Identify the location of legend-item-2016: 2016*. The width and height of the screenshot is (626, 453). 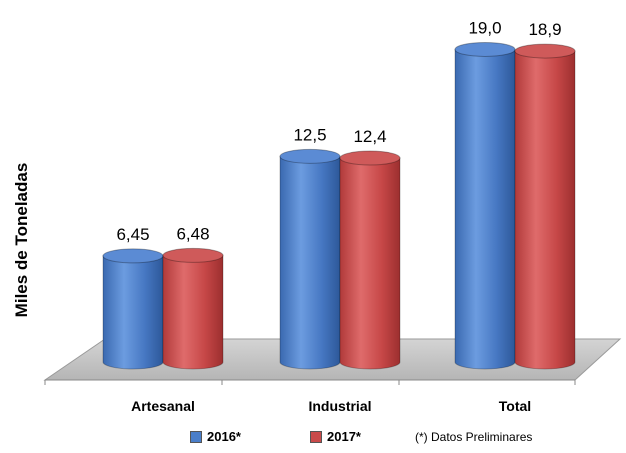
(215, 436).